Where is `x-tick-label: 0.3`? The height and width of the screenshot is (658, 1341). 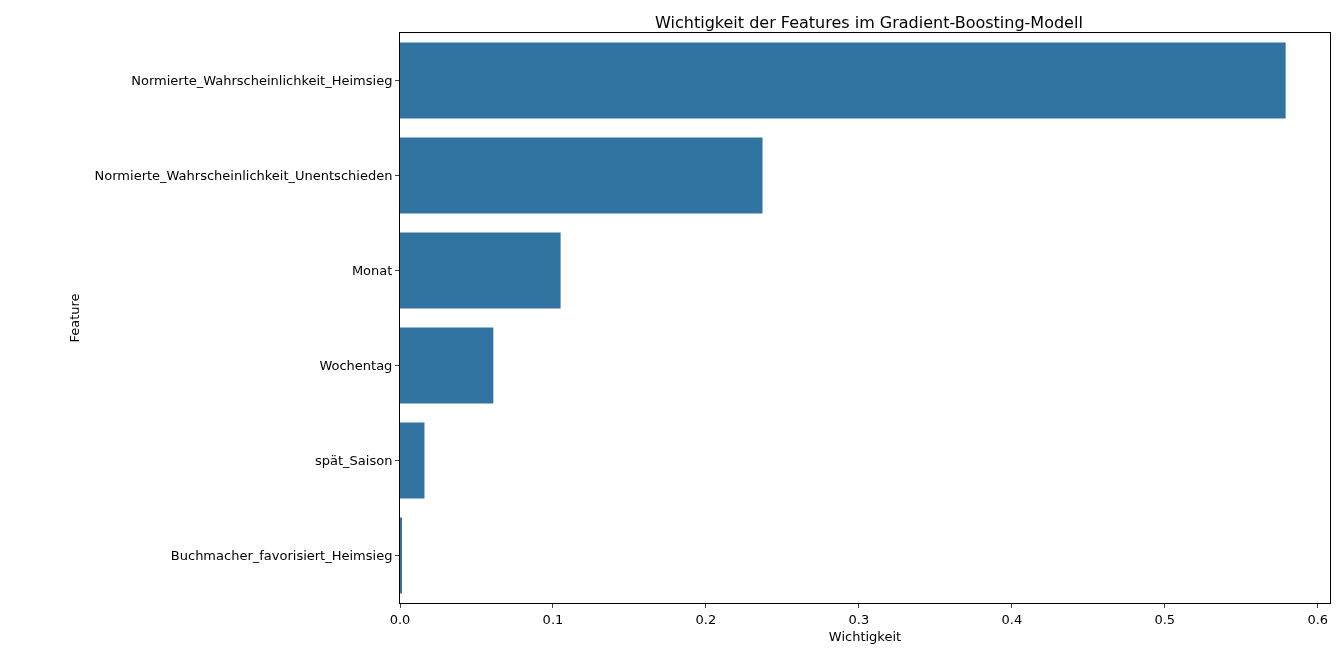 x-tick-label: 0.3 is located at coordinates (859, 619).